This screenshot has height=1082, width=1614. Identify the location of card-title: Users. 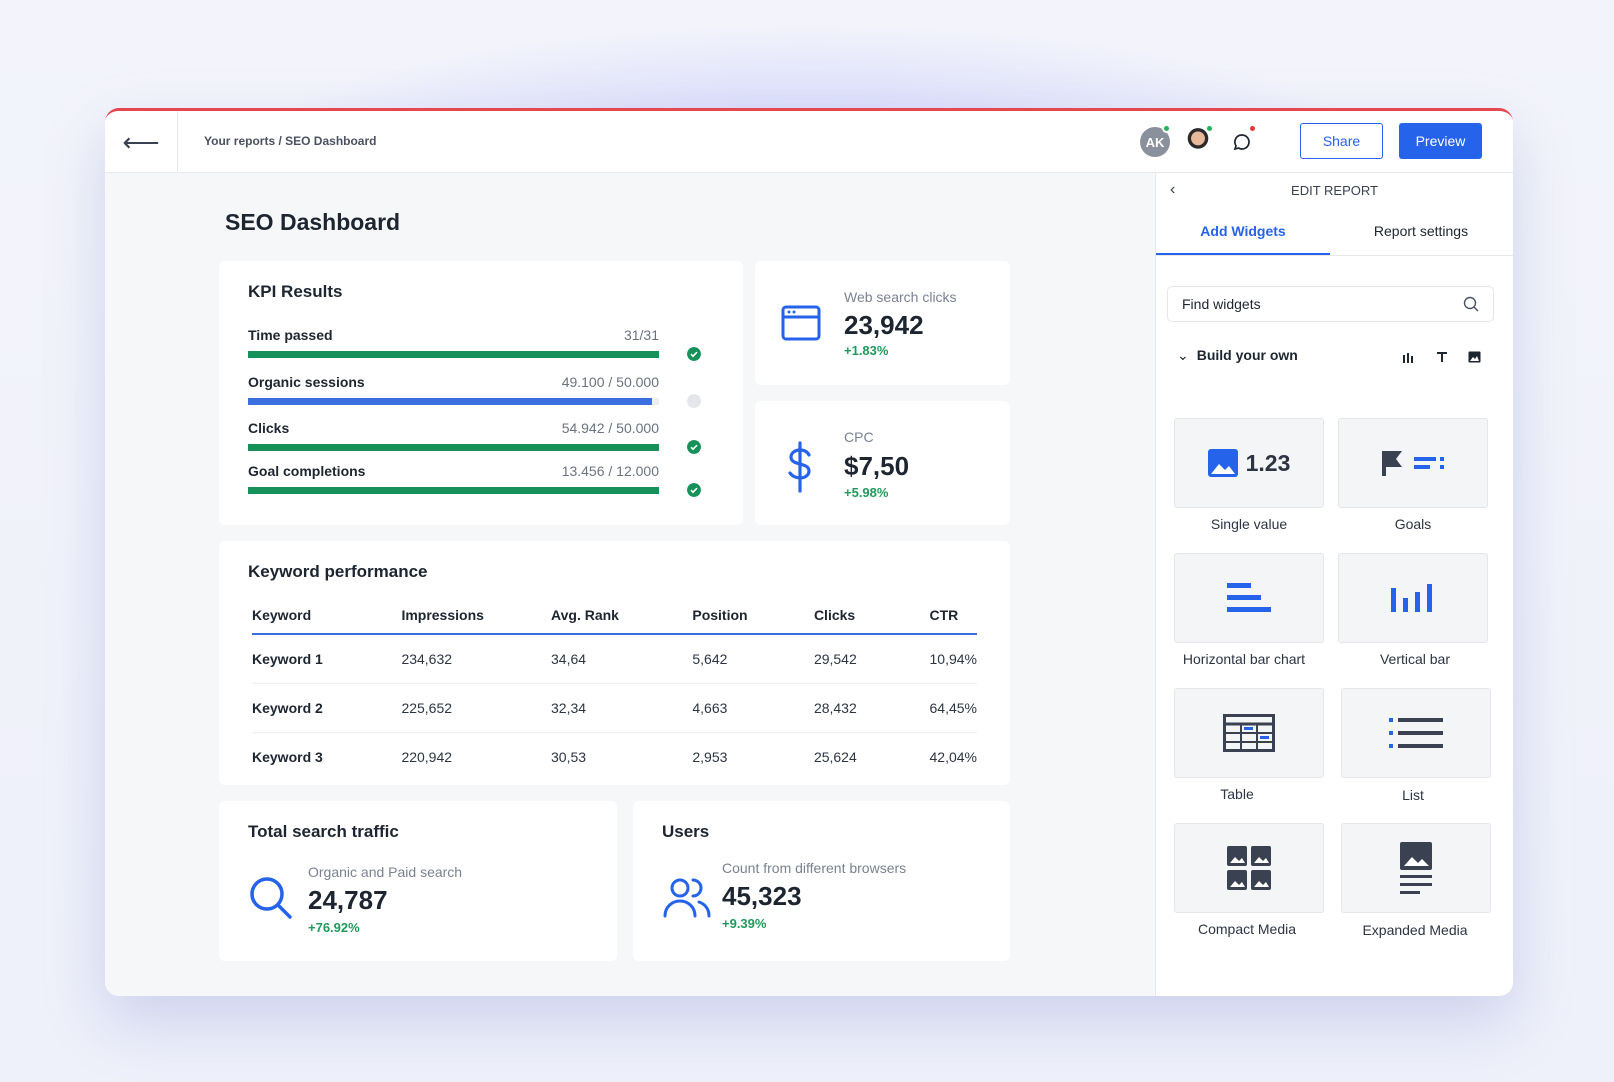
(686, 831).